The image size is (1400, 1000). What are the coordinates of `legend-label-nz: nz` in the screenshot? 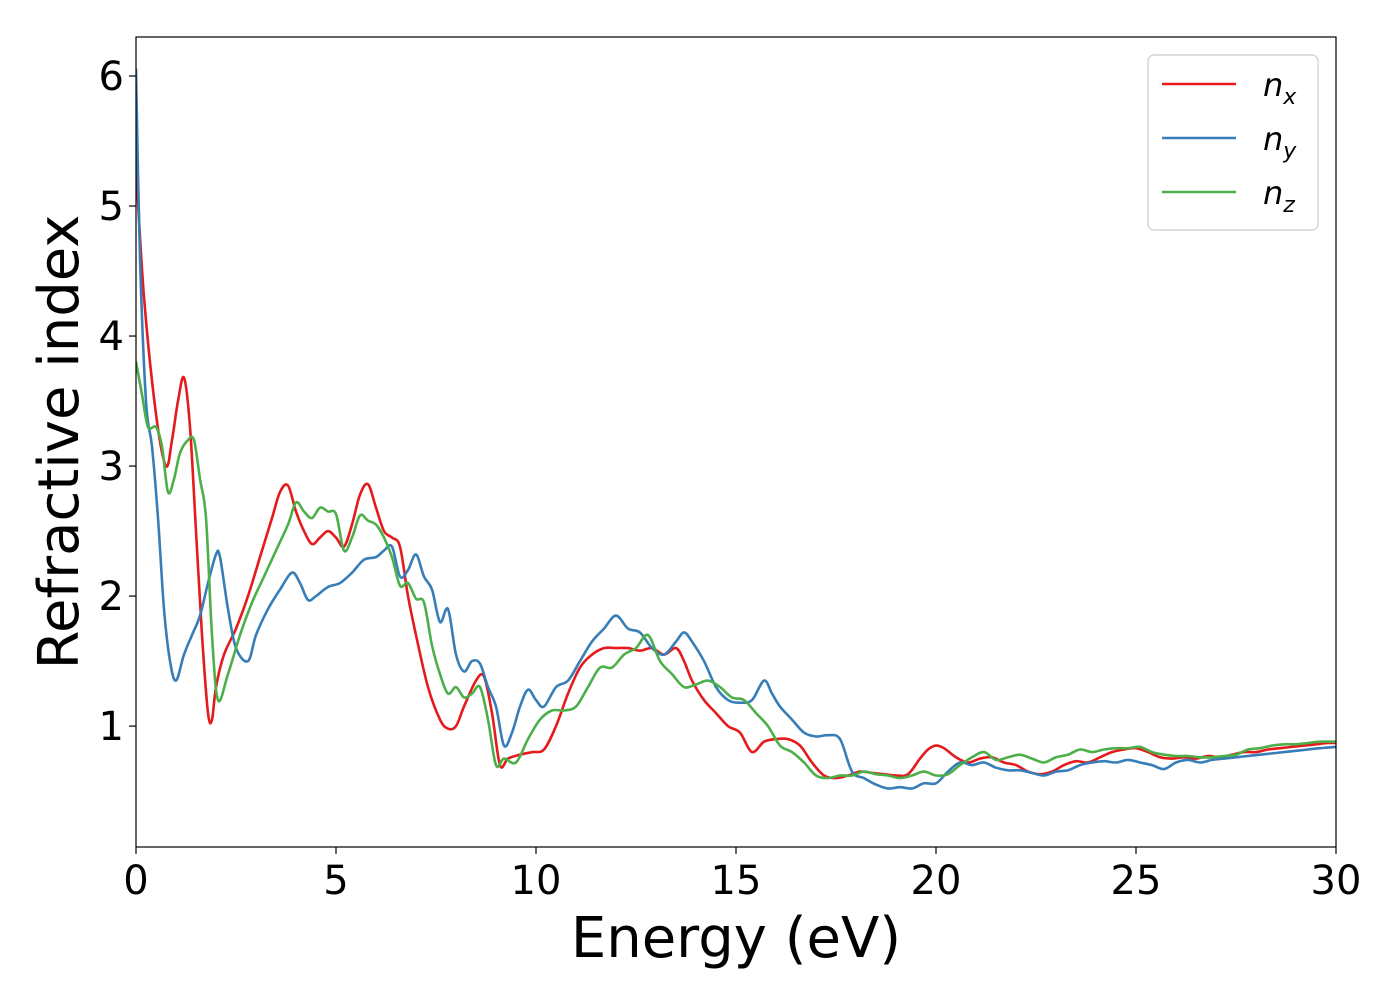 It's located at (1279, 196).